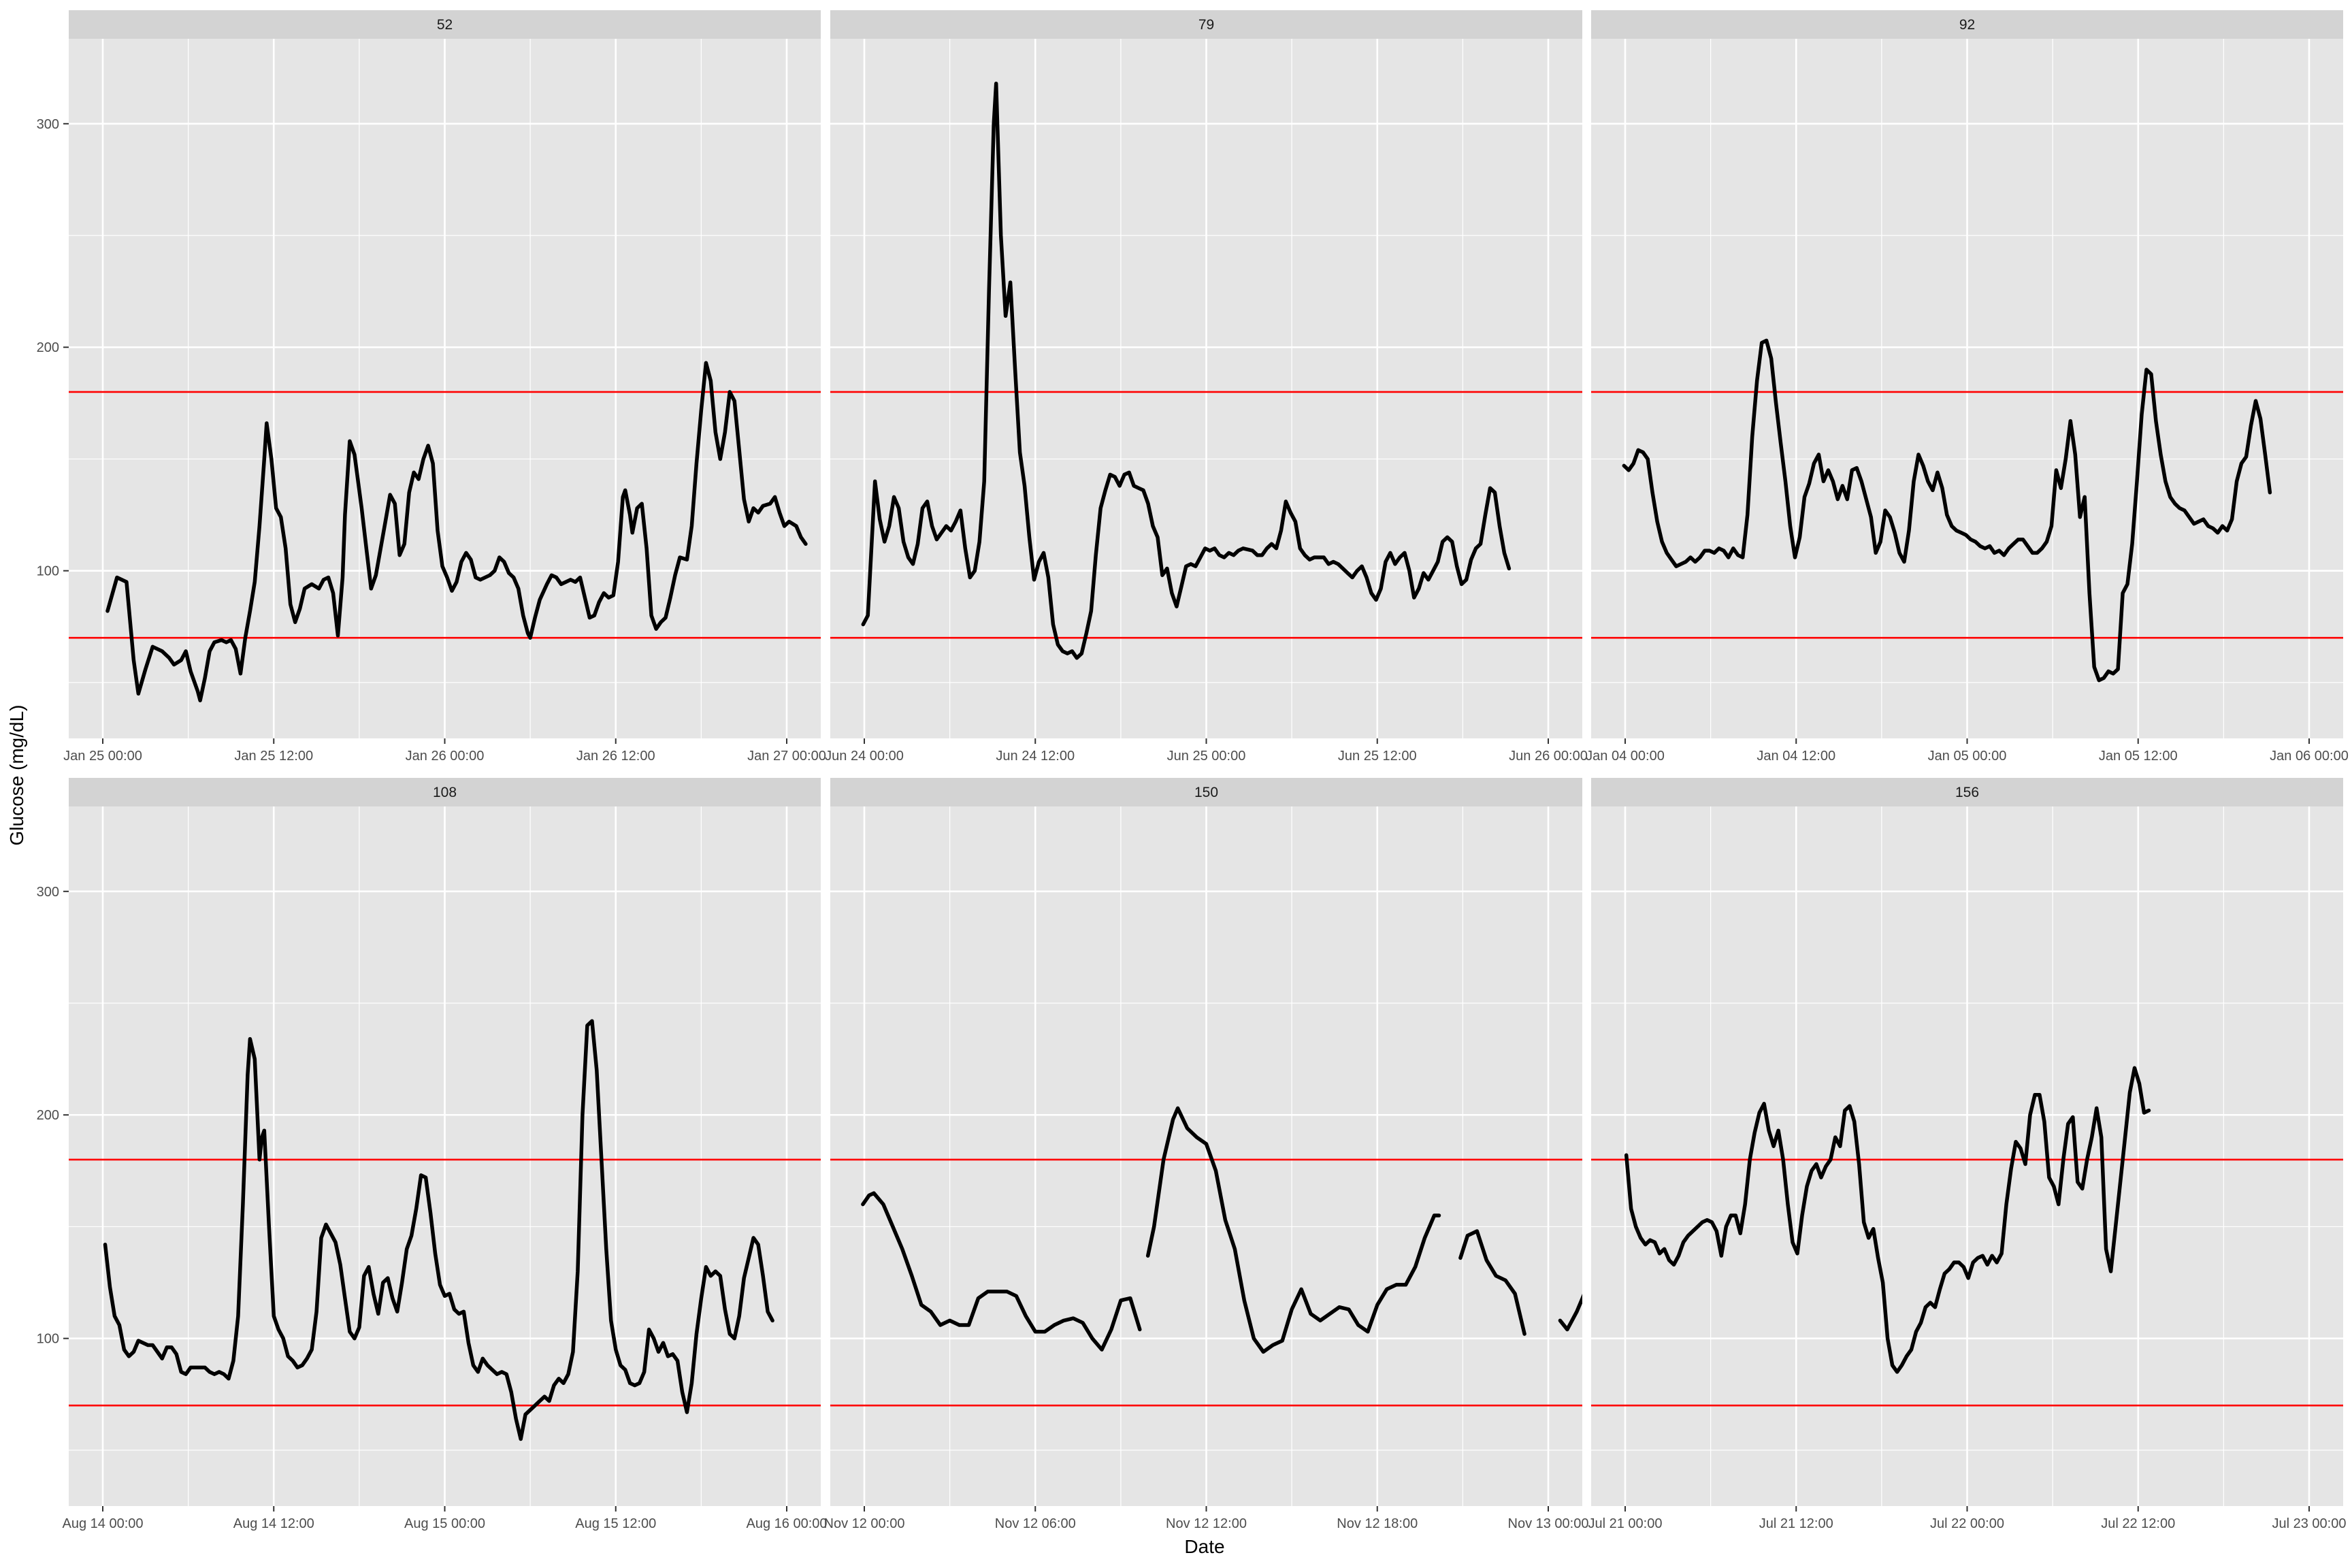  What do you see at coordinates (446, 757) in the screenshot?
I see `x-tick-label: Jan 26 00:00` at bounding box center [446, 757].